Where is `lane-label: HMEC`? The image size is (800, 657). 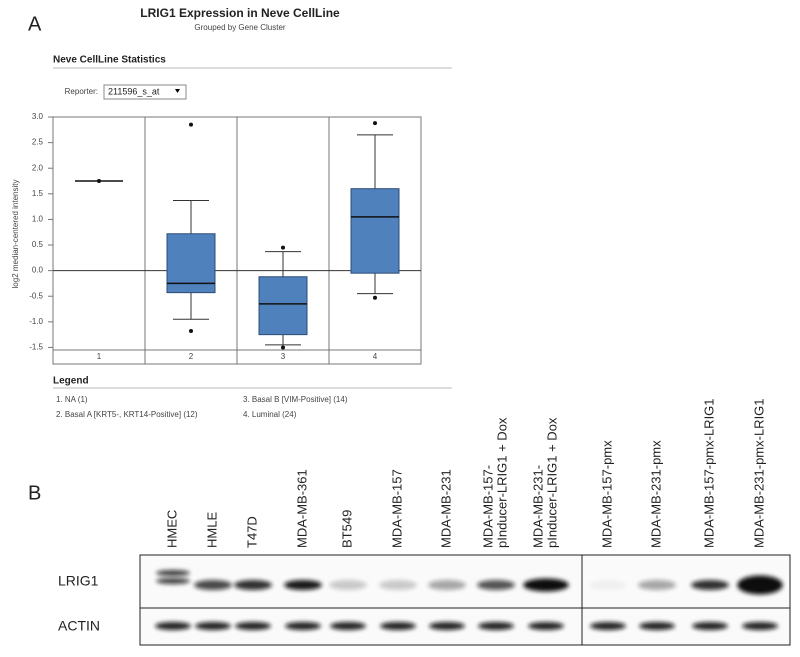 lane-label: HMEC is located at coordinates (171, 529).